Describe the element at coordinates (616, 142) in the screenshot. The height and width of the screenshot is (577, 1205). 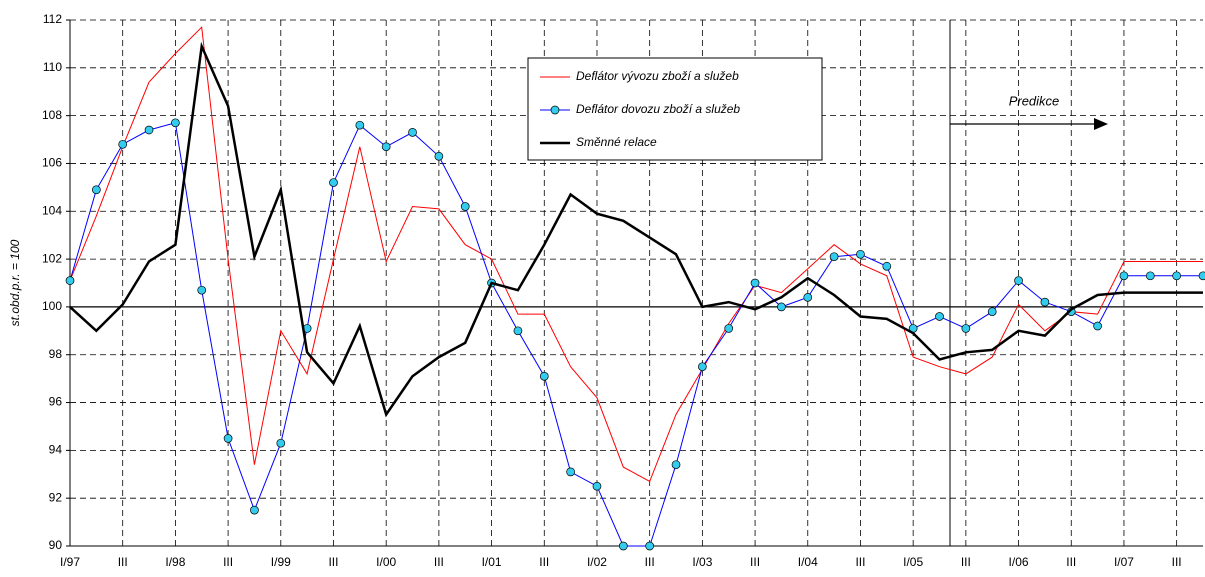
I see `legend-label: Směnné relace` at that location.